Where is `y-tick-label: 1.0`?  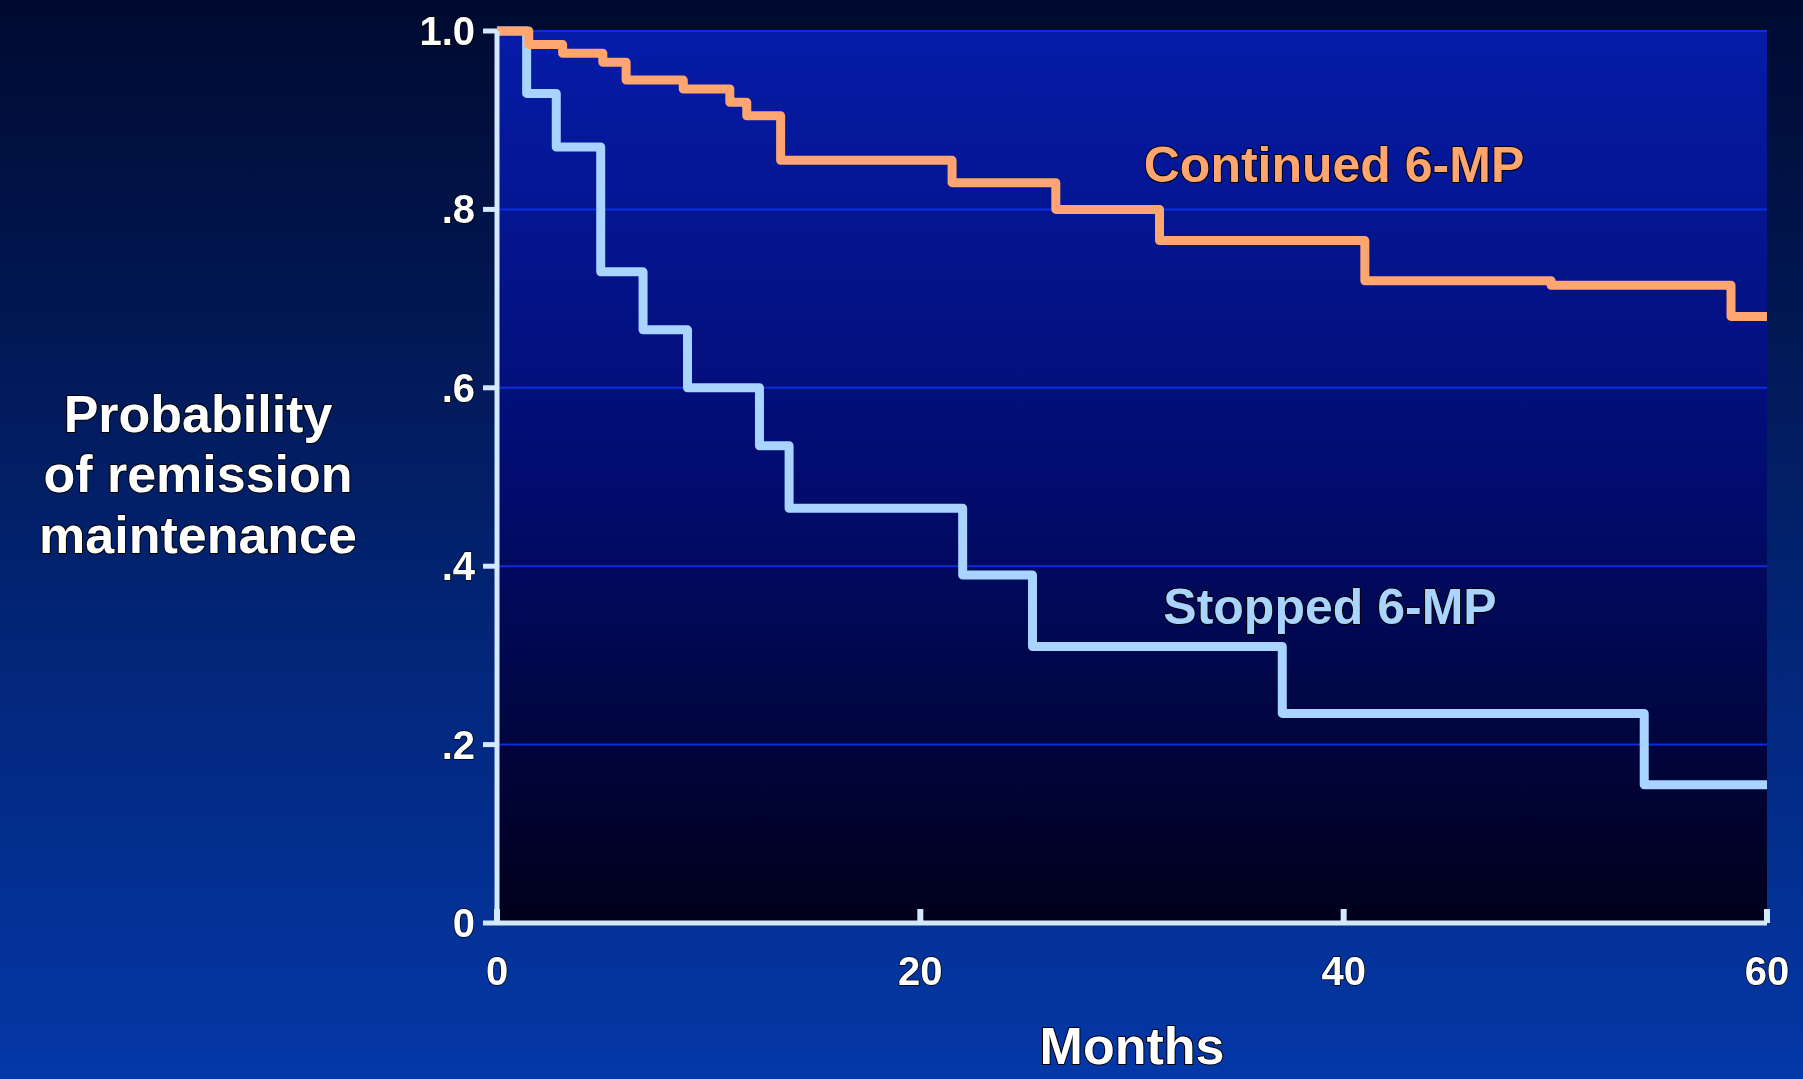
y-tick-label: 1.0 is located at coordinates (447, 31).